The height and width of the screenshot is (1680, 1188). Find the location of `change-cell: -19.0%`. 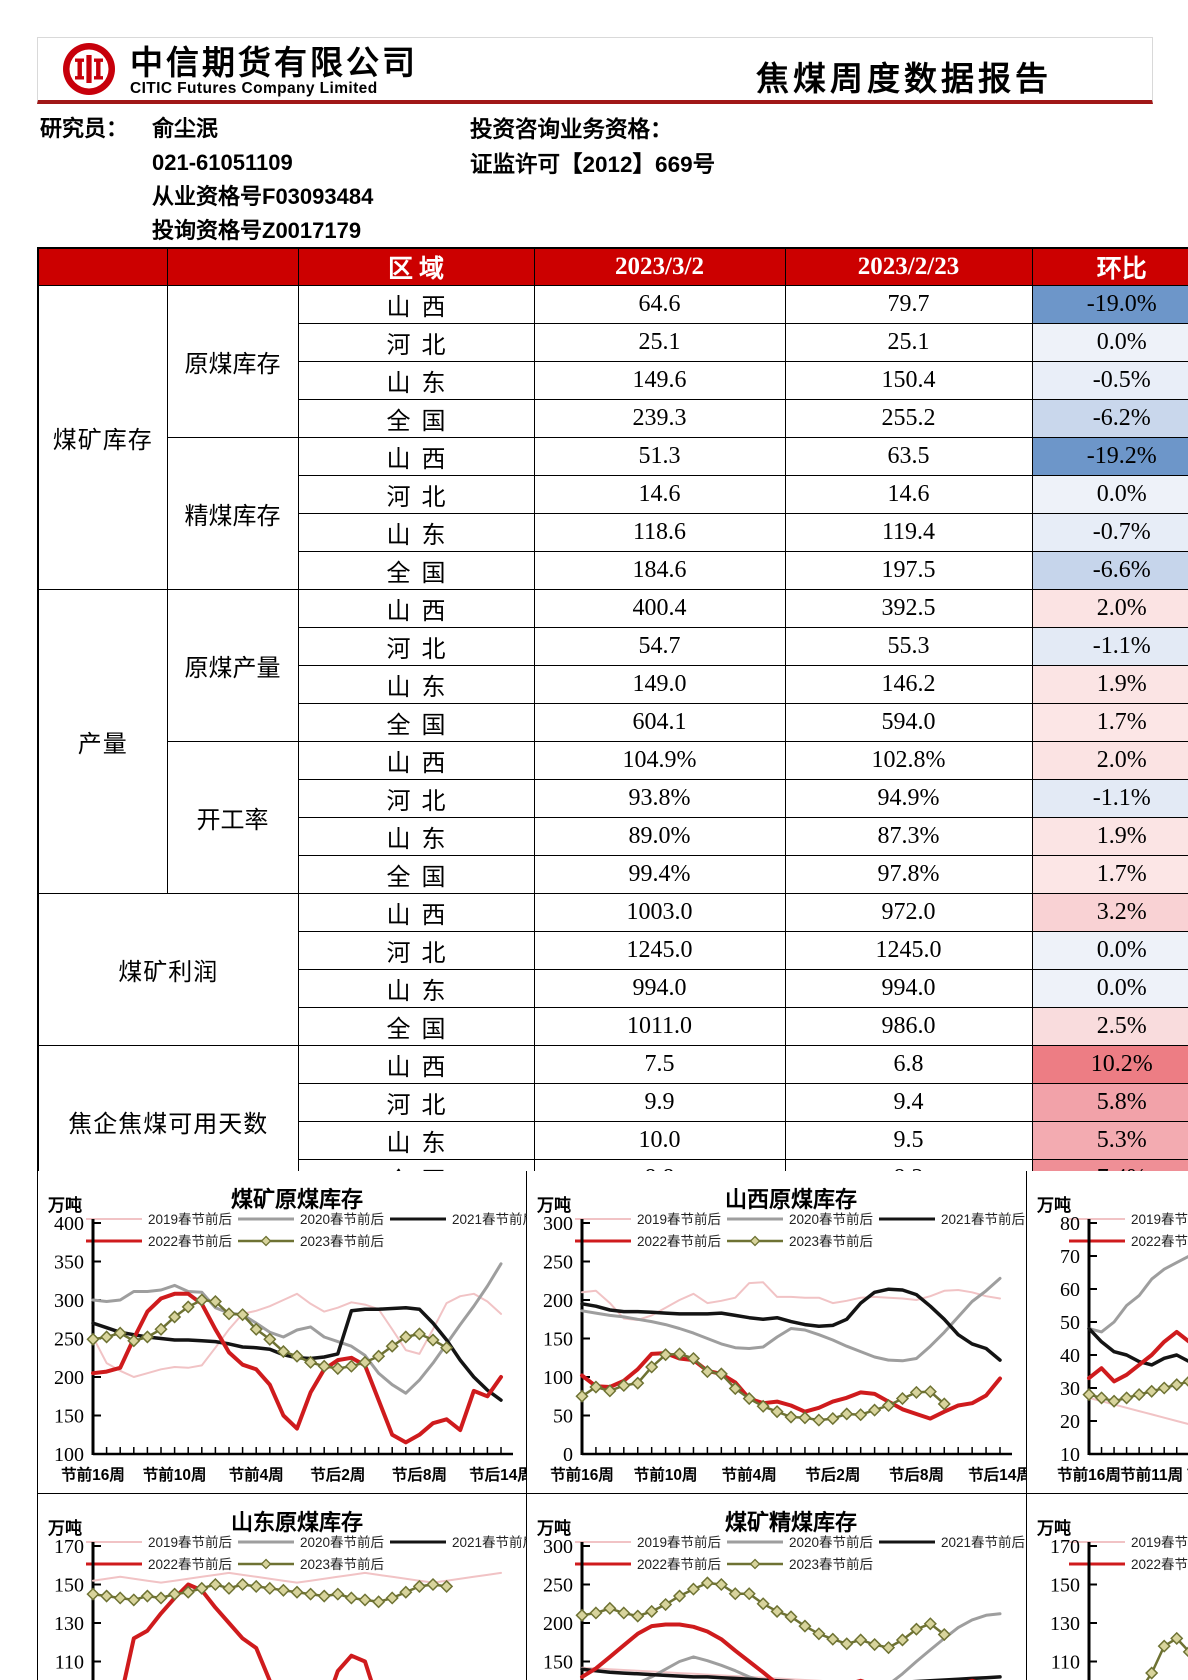

change-cell: -19.0% is located at coordinates (1109, 304).